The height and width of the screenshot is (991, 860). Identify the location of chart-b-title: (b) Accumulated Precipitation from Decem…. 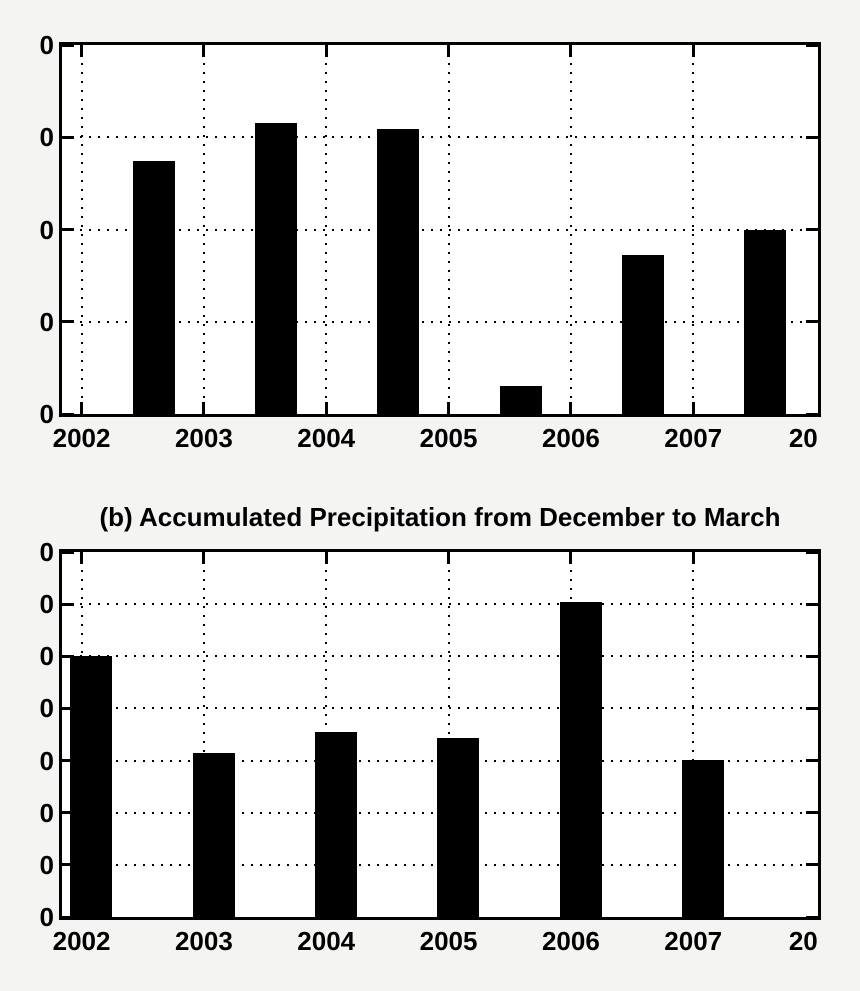
(440, 517).